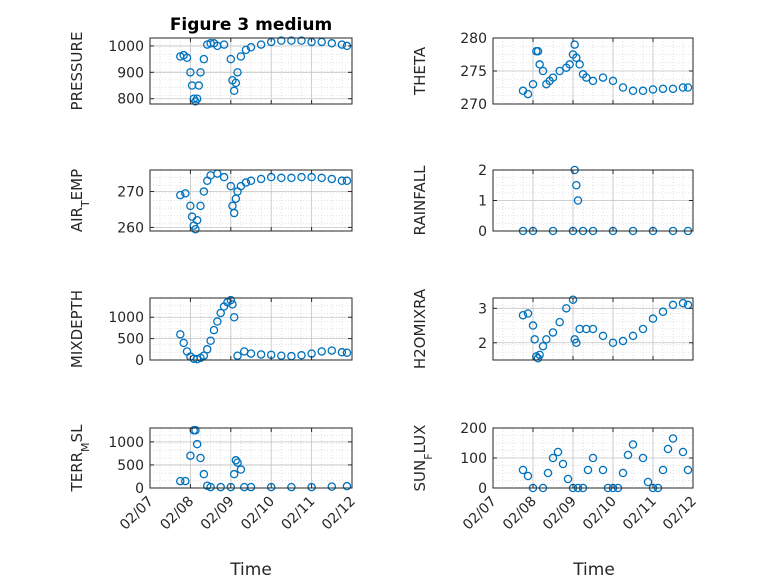 Image resolution: width=778 pixels, height=583 pixels. I want to click on y-axis-label: TERRMSL, so click(80, 458).